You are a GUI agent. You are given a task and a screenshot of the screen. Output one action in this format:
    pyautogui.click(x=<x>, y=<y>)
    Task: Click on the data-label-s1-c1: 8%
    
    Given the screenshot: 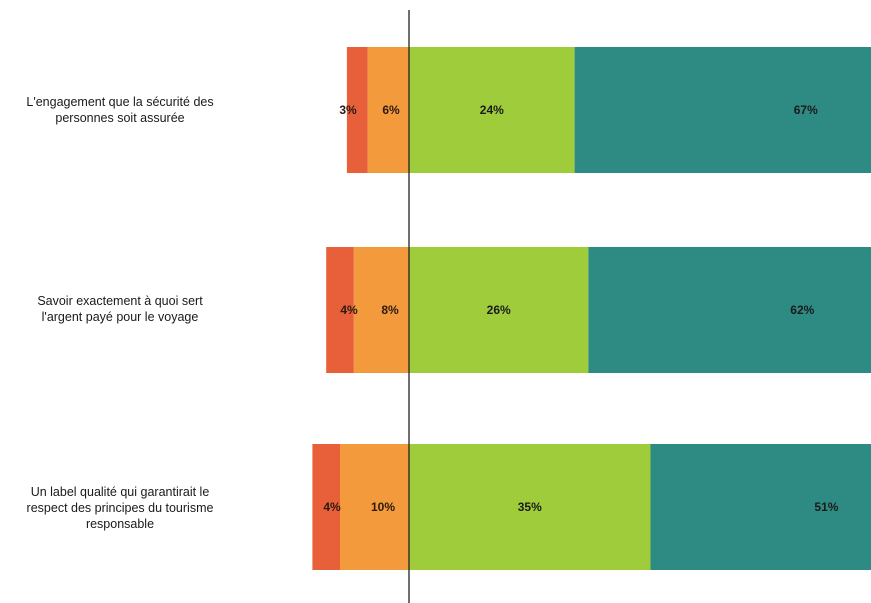 What is the action you would take?
    pyautogui.click(x=390, y=310)
    